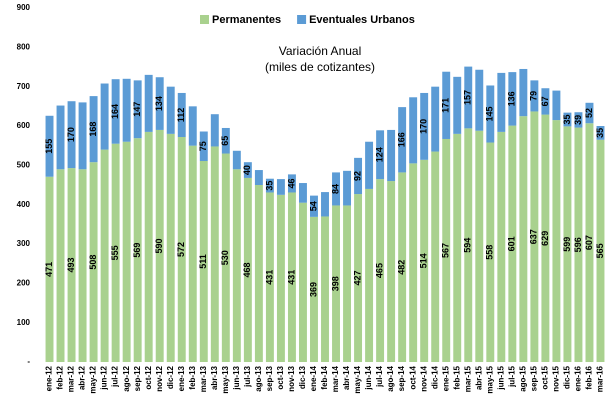  Describe the element at coordinates (214, 377) in the screenshot. I see `x-tick-label: abr-13` at that location.